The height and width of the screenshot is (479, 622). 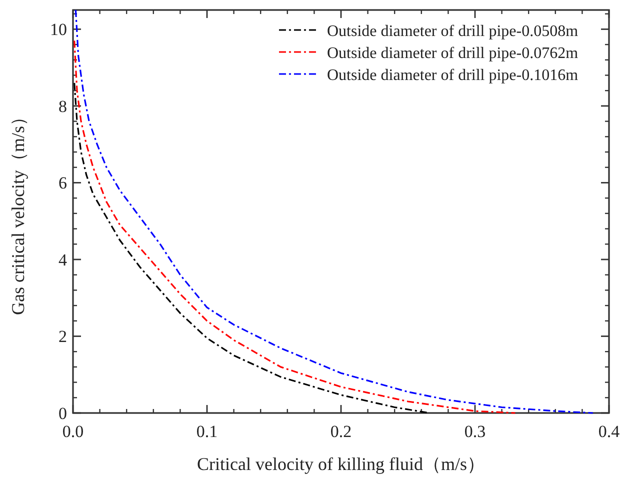 I want to click on x-tick-label: 0.1, so click(x=207, y=431).